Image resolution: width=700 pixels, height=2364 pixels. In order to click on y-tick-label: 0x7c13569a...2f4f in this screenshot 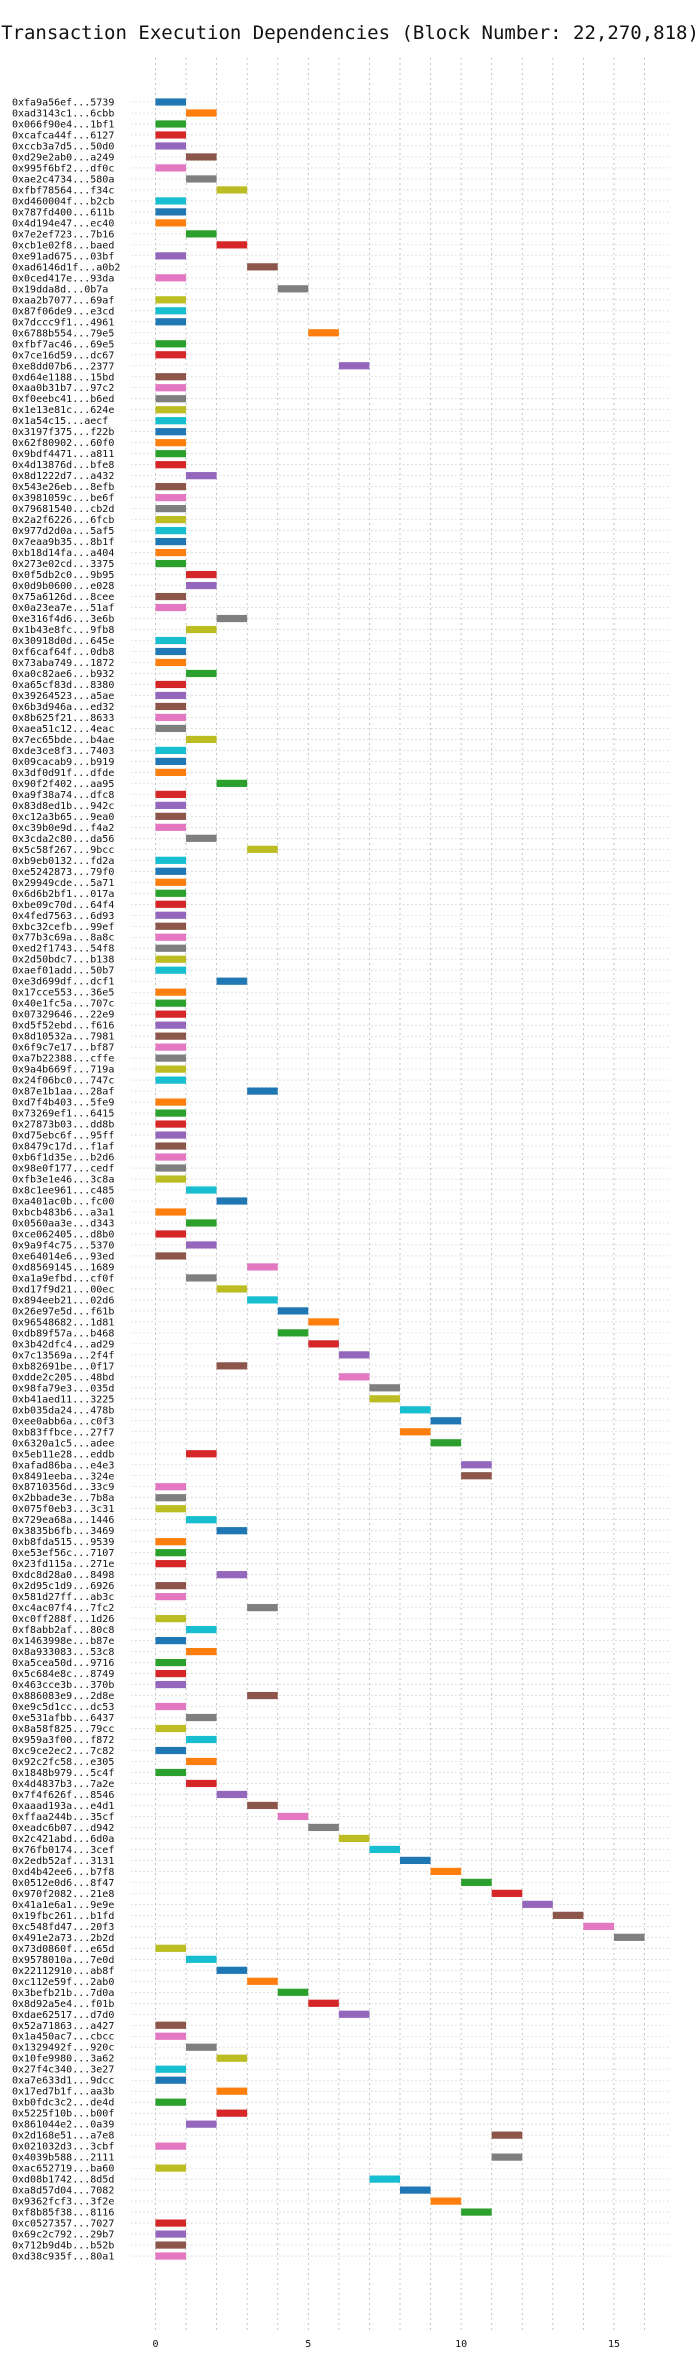, I will do `click(63, 1355)`.